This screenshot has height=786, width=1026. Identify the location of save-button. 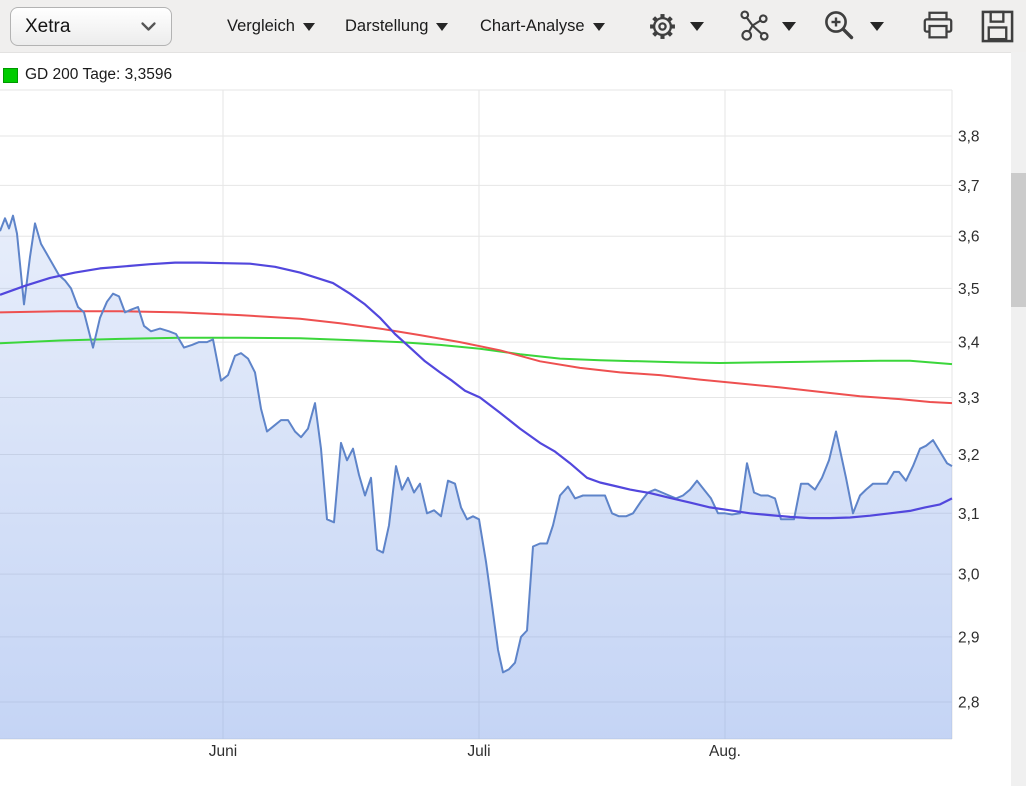
(997, 26).